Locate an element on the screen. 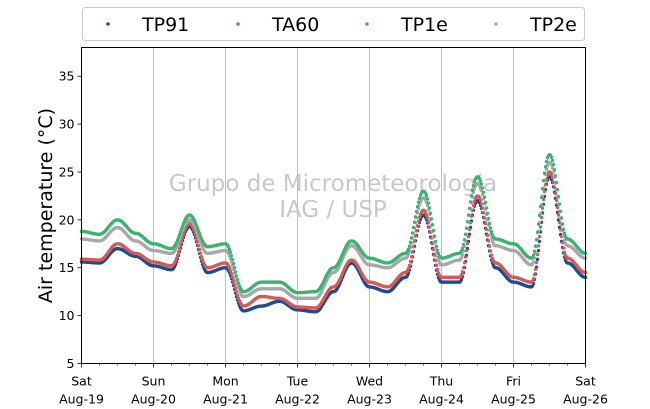 This screenshot has height=409, width=650. legend-label-tp2e: TP2e is located at coordinates (553, 25).